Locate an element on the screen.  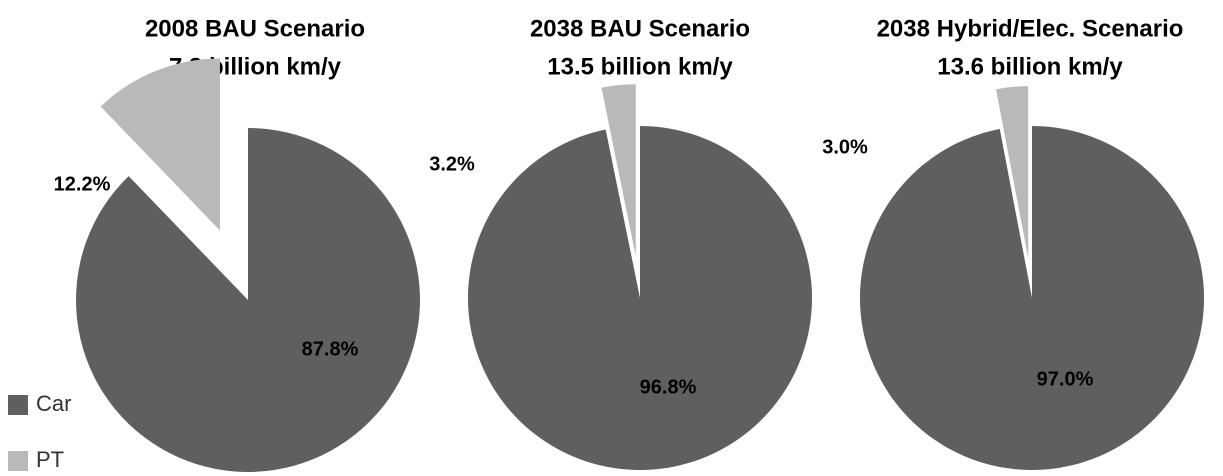
data-label: 3.0% is located at coordinates (845, 147).